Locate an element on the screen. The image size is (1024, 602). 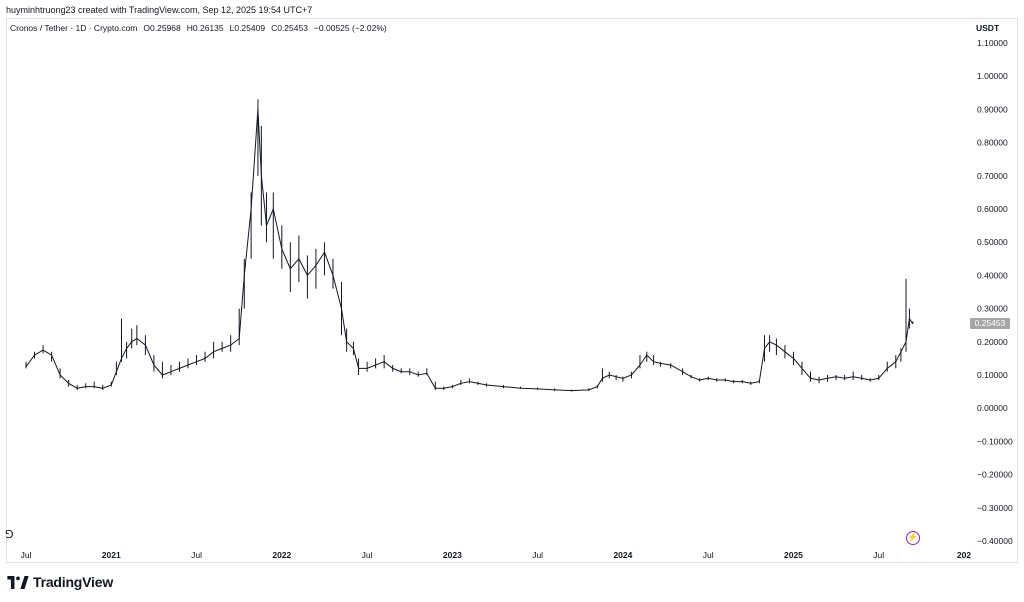
y-tick-label: −0.10000 is located at coordinates (995, 441).